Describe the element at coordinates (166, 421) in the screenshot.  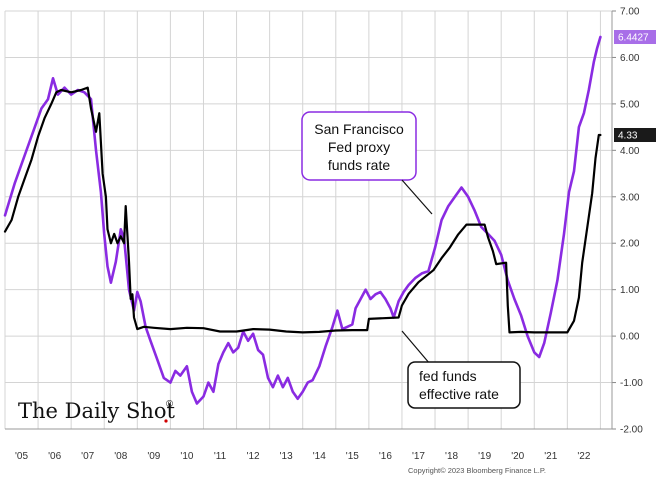
I see `logo-dot-icon` at that location.